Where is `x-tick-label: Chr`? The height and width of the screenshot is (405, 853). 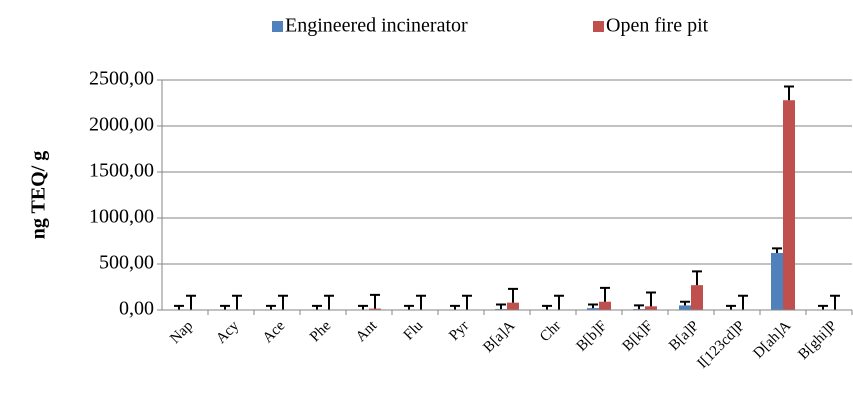 x-tick-label: Chr is located at coordinates (550, 331).